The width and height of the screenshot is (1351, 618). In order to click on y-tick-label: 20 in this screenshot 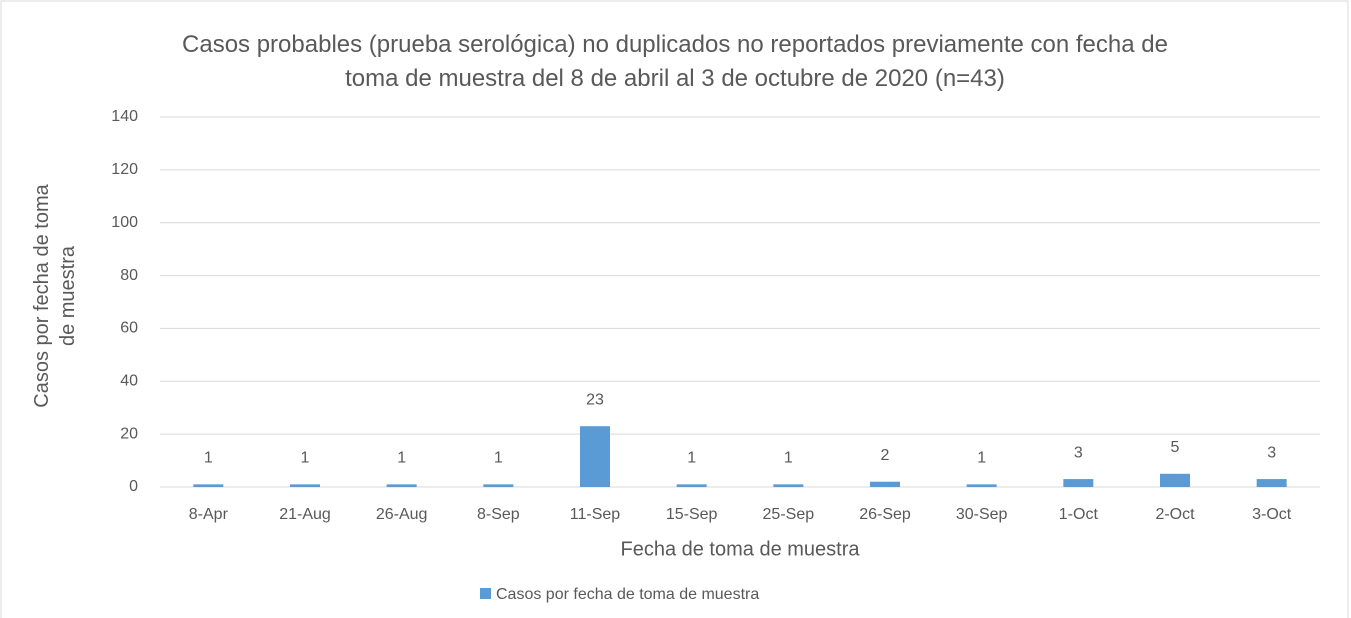, I will do `click(129, 433)`.